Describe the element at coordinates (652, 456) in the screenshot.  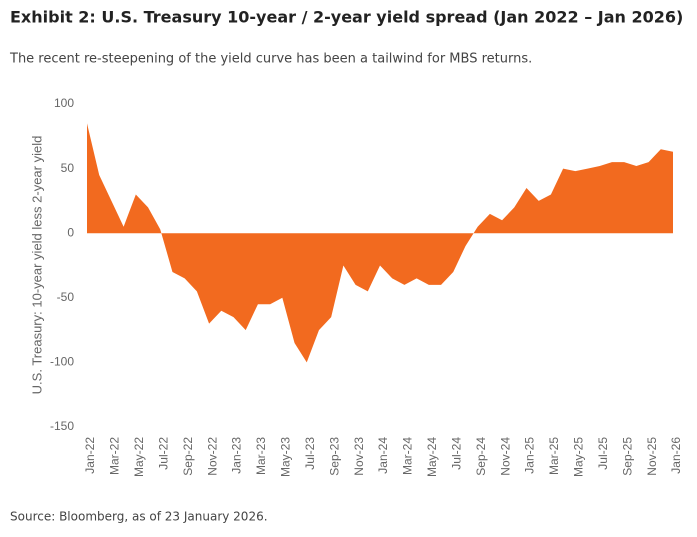
I see `x-tick-label: Nov-25` at that location.